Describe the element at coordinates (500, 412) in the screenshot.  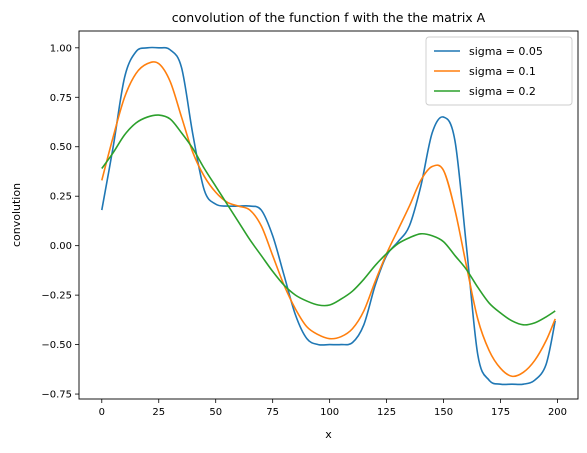
I see `x-tick-label: 175` at that location.